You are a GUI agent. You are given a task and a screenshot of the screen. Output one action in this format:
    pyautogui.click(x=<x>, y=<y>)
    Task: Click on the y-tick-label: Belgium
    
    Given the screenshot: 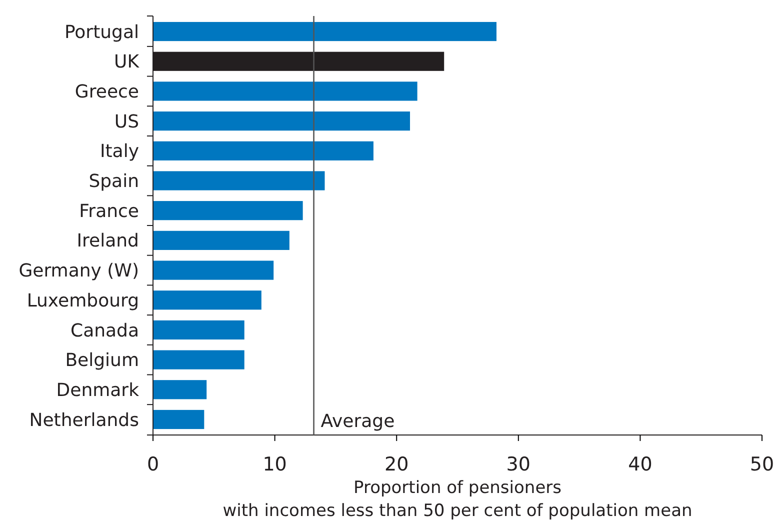 What is the action you would take?
    pyautogui.click(x=102, y=361)
    